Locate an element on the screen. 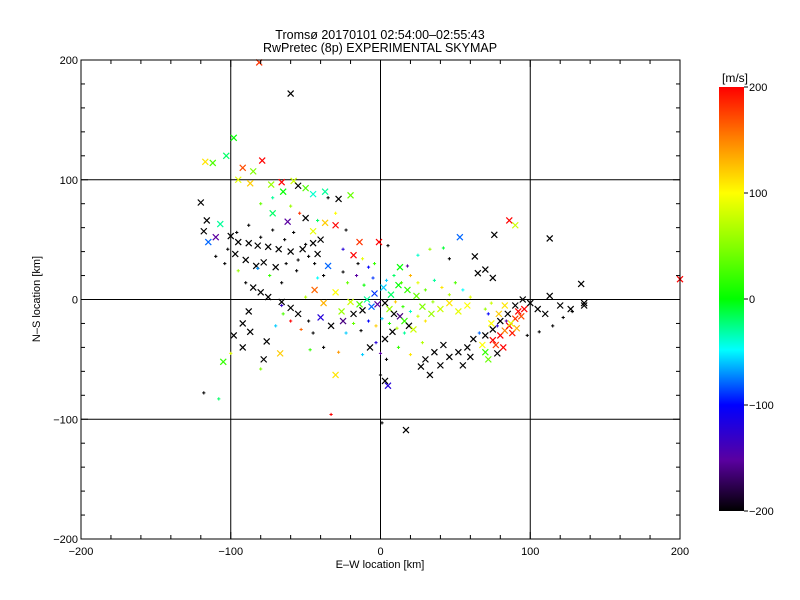  y-tick-label: −200 is located at coordinates (65, 540).